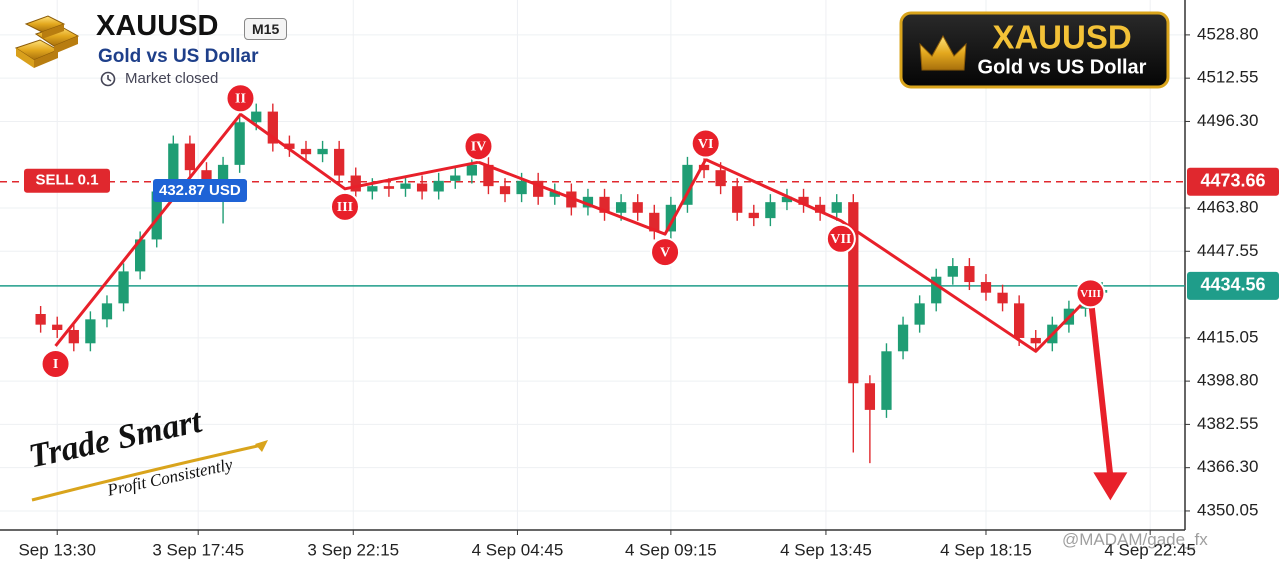 This screenshot has height=575, width=1280. What do you see at coordinates (1227, 120) in the screenshot?
I see `y-tick-label: 4496.30` at bounding box center [1227, 120].